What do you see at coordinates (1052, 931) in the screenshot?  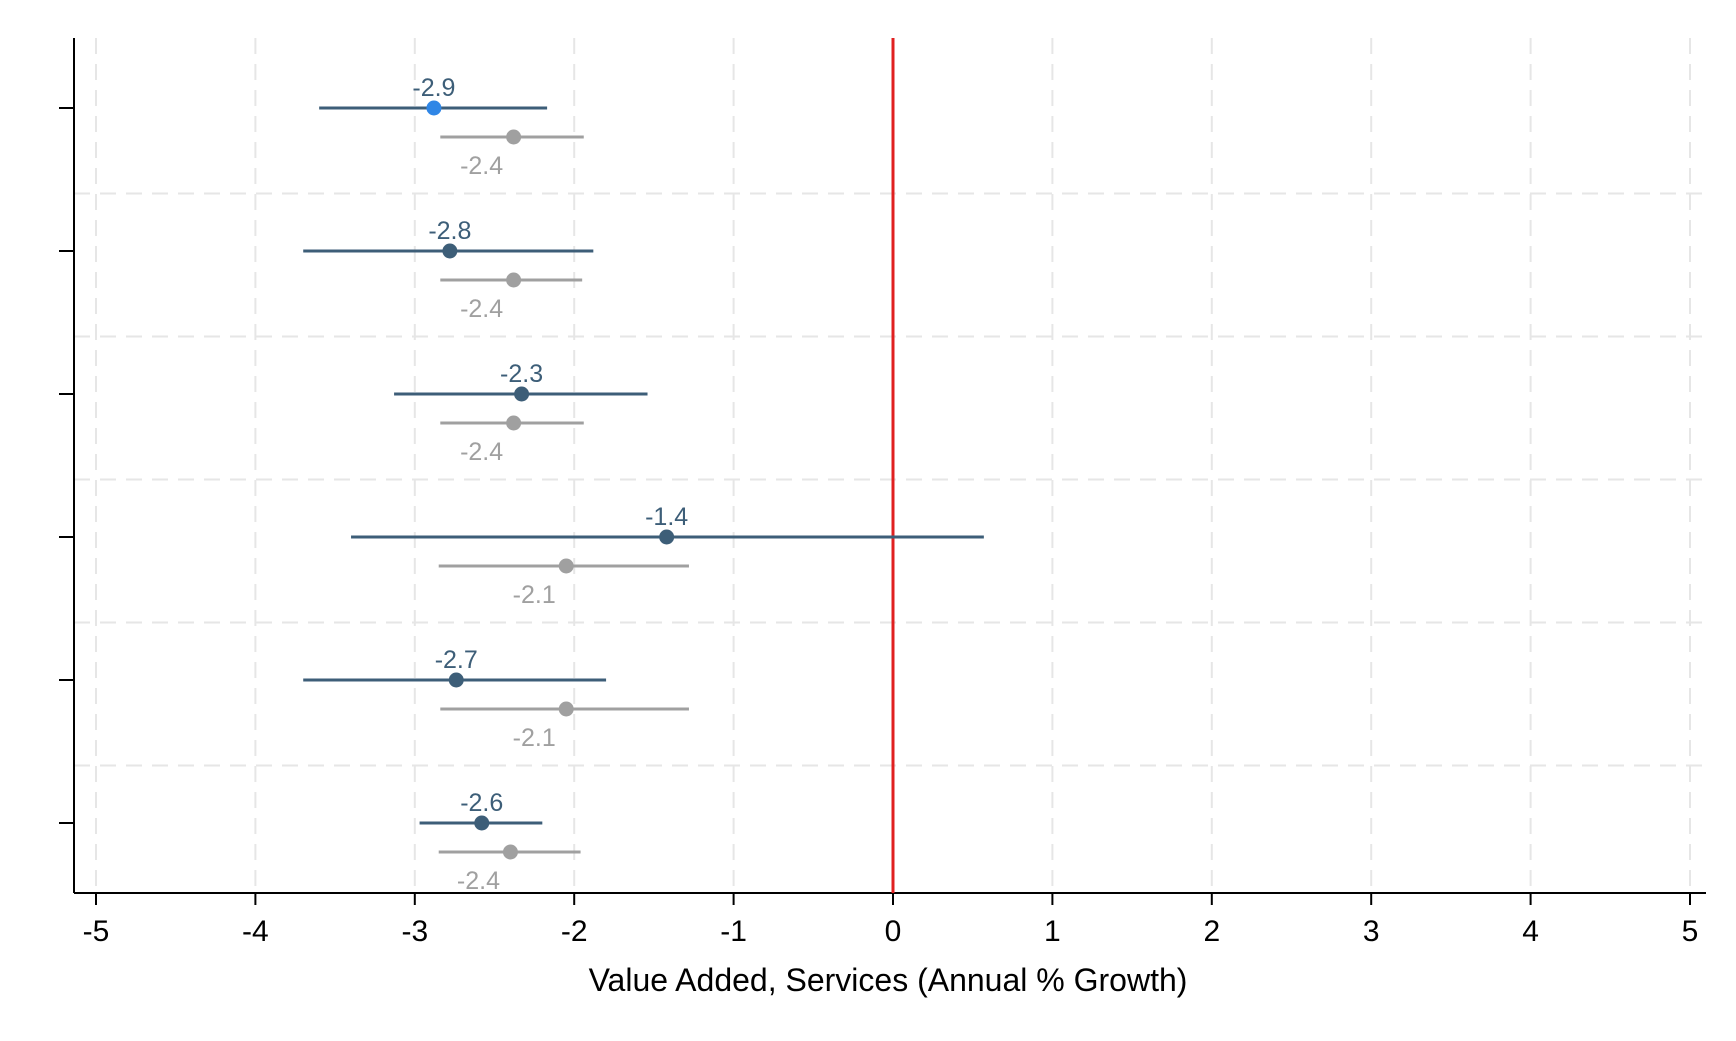 I see `x-tick-label: 1` at bounding box center [1052, 931].